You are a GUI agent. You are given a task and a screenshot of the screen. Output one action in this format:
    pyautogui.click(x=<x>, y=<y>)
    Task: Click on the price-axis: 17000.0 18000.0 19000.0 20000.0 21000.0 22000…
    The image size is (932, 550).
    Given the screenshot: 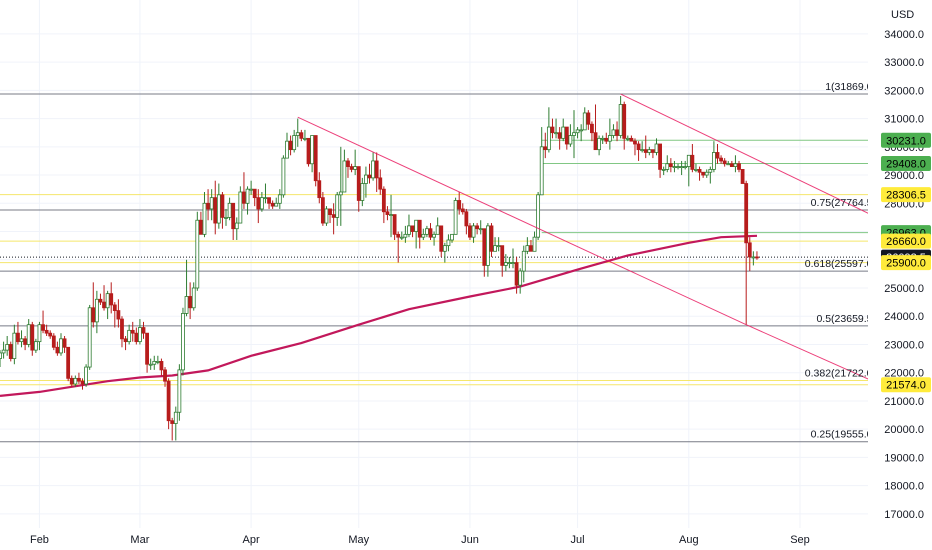 What is the action you would take?
    pyautogui.click(x=900, y=275)
    